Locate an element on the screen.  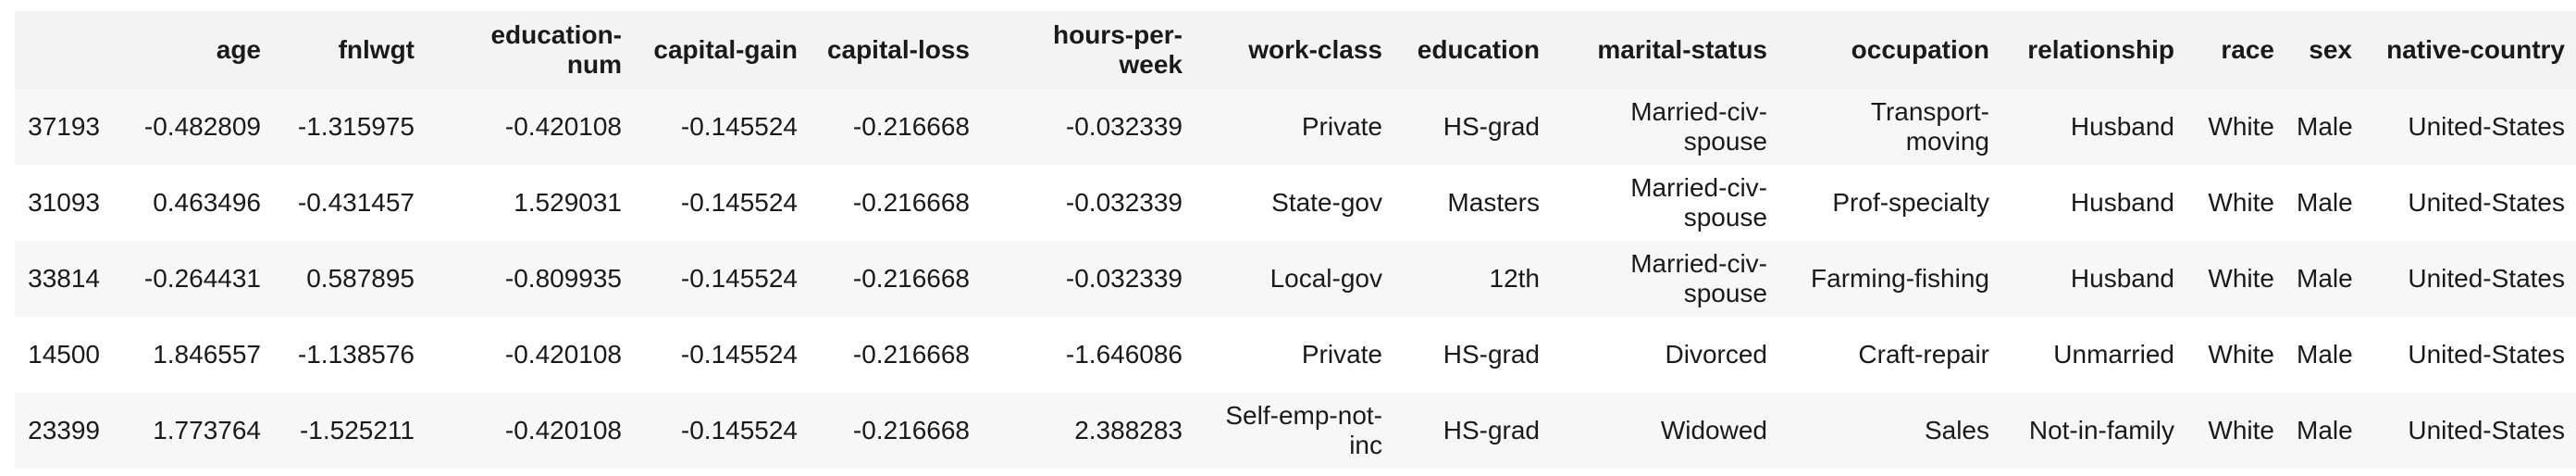
cell-occupation: Sales is located at coordinates (1889, 431).